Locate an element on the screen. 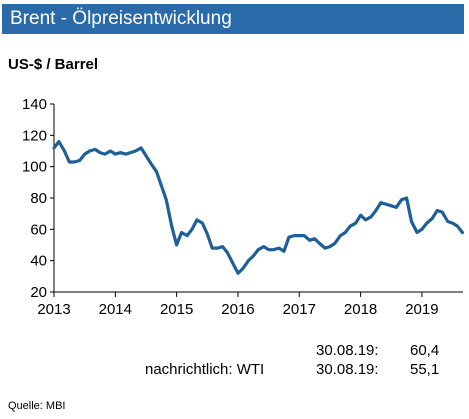  y-tick-label: 40 is located at coordinates (38, 261).